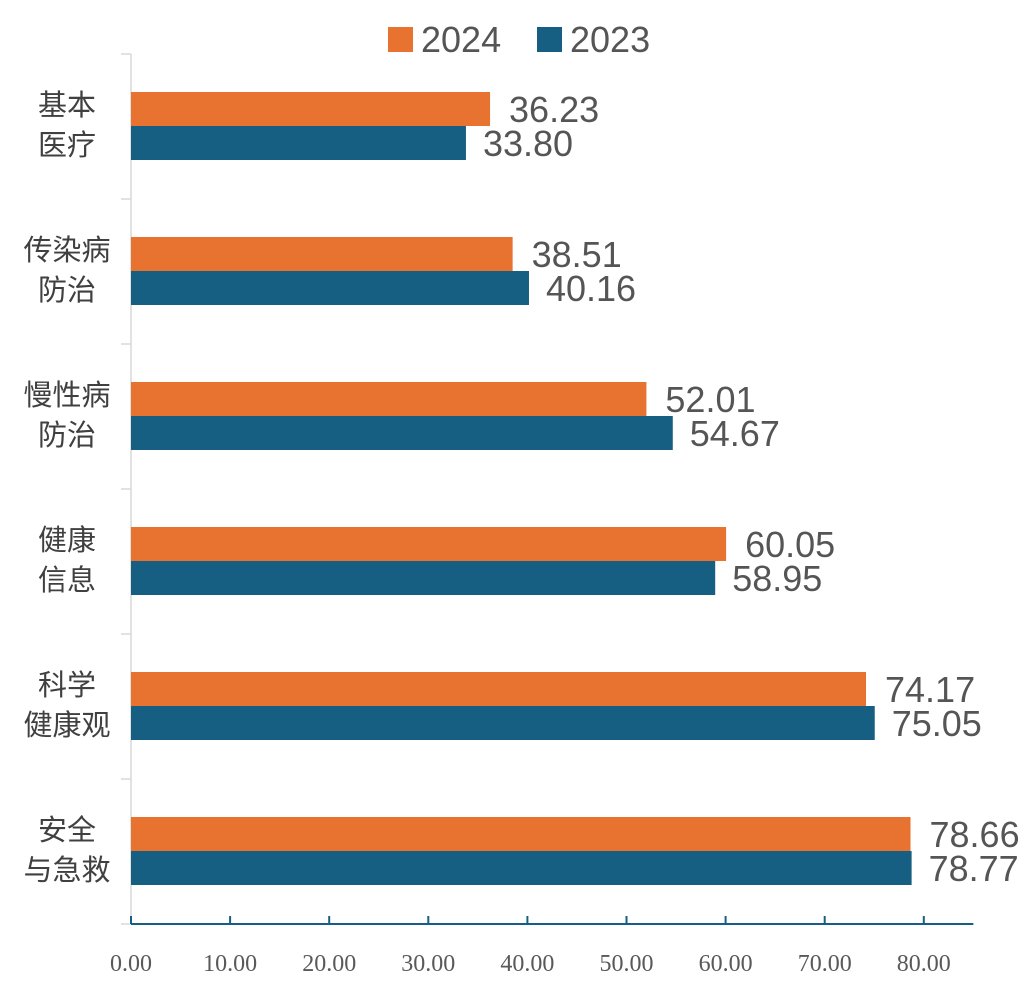 The height and width of the screenshot is (982, 1031). I want to click on data-label-2024-4: 74.17, so click(930, 689).